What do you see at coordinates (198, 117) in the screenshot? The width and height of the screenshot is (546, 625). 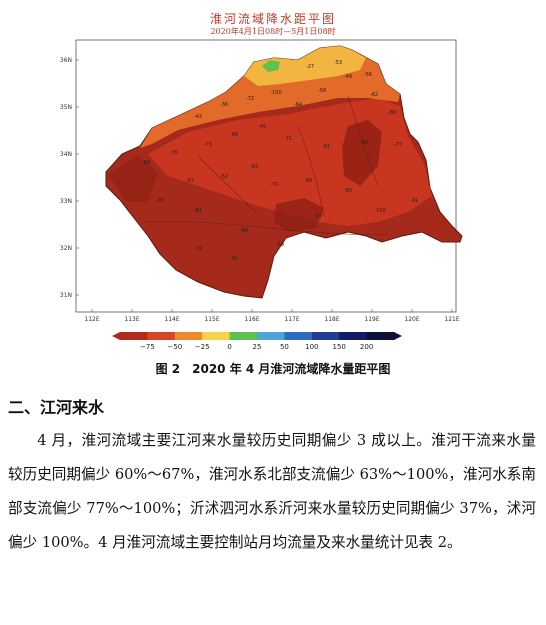 I see `station-value: -42` at bounding box center [198, 117].